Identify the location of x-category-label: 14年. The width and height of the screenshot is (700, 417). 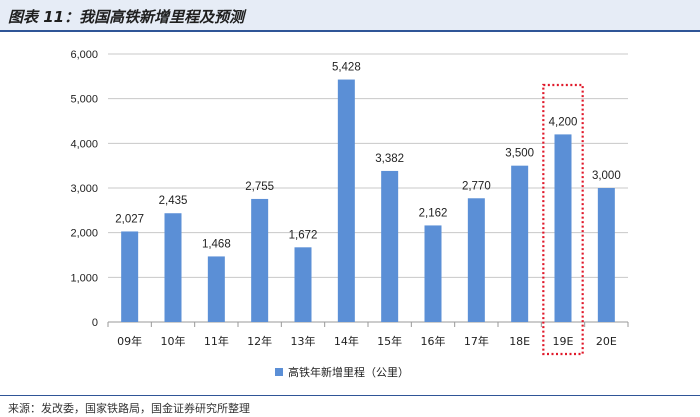
(346, 341).